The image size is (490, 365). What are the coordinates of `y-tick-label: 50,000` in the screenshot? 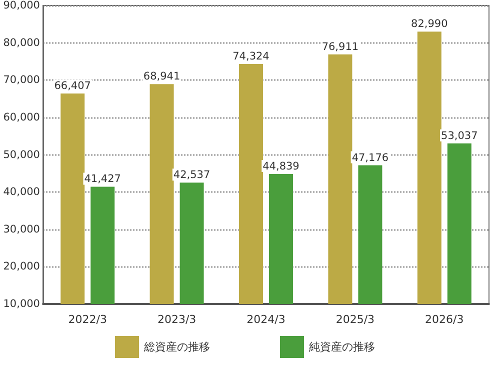 It's located at (21, 154).